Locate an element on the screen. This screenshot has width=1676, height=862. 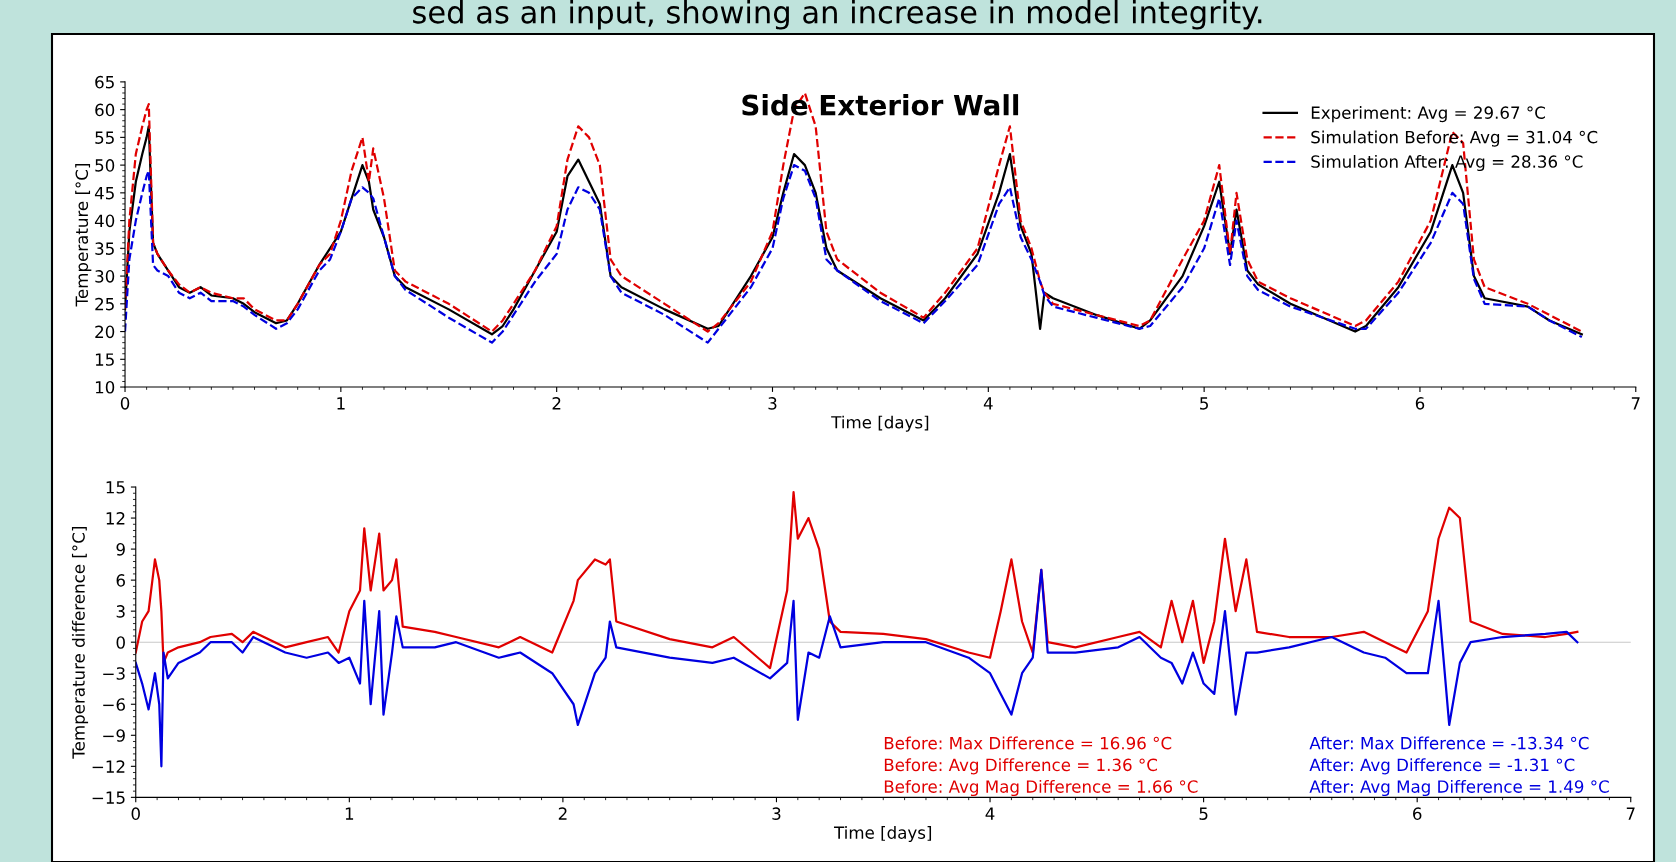
y-tick-label: 50 is located at coordinates (105, 165).